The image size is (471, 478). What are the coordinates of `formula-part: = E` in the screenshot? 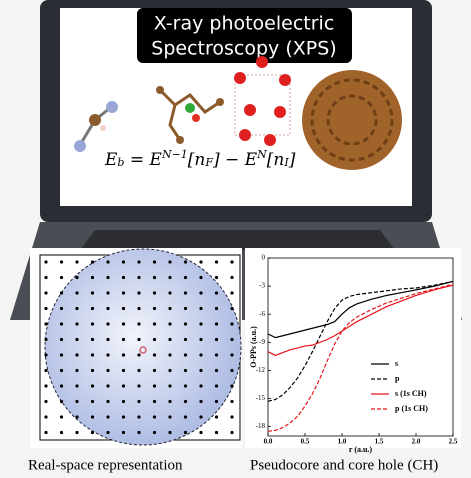 It's located at (143, 160).